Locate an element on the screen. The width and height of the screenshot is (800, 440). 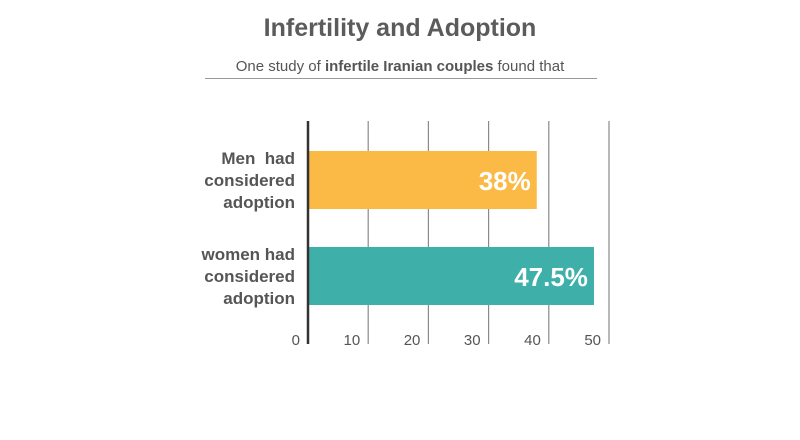
category-label-0-line-1: considered is located at coordinates (249, 180).